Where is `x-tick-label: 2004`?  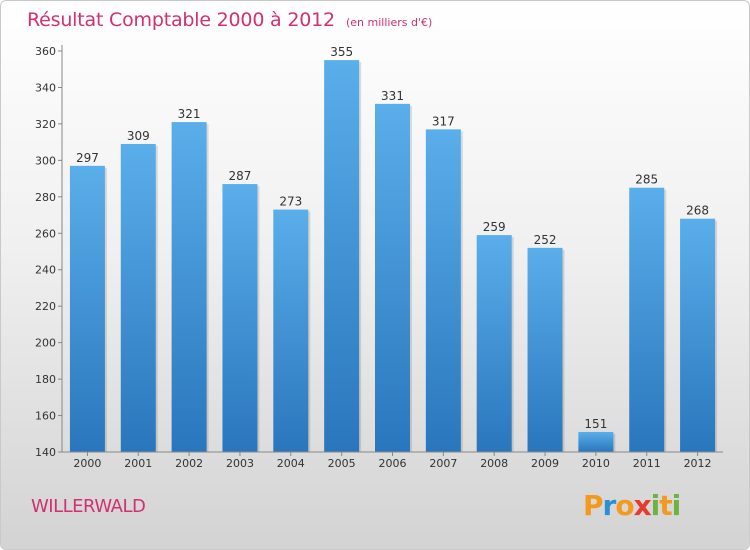
x-tick-label: 2004 is located at coordinates (291, 463).